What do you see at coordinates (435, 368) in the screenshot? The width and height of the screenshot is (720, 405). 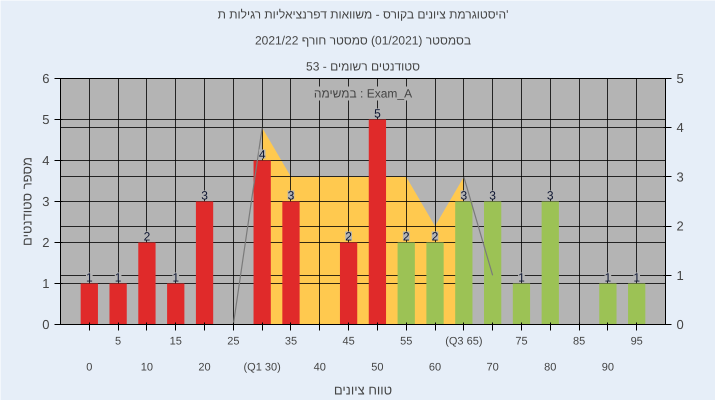 I see `x-tick-label: 60` at bounding box center [435, 368].